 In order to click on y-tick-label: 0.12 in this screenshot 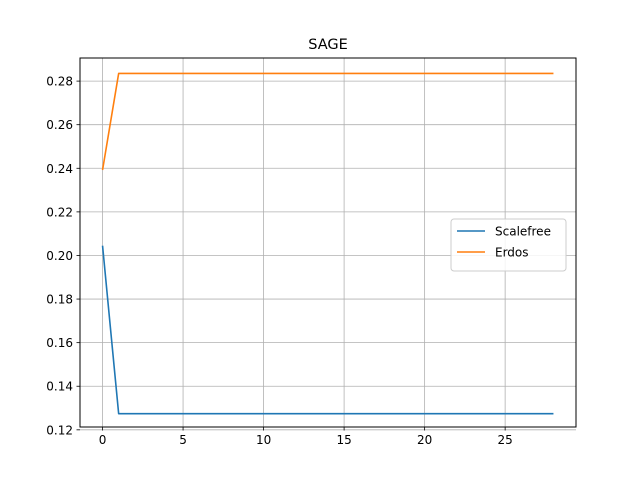, I will do `click(59, 430)`.